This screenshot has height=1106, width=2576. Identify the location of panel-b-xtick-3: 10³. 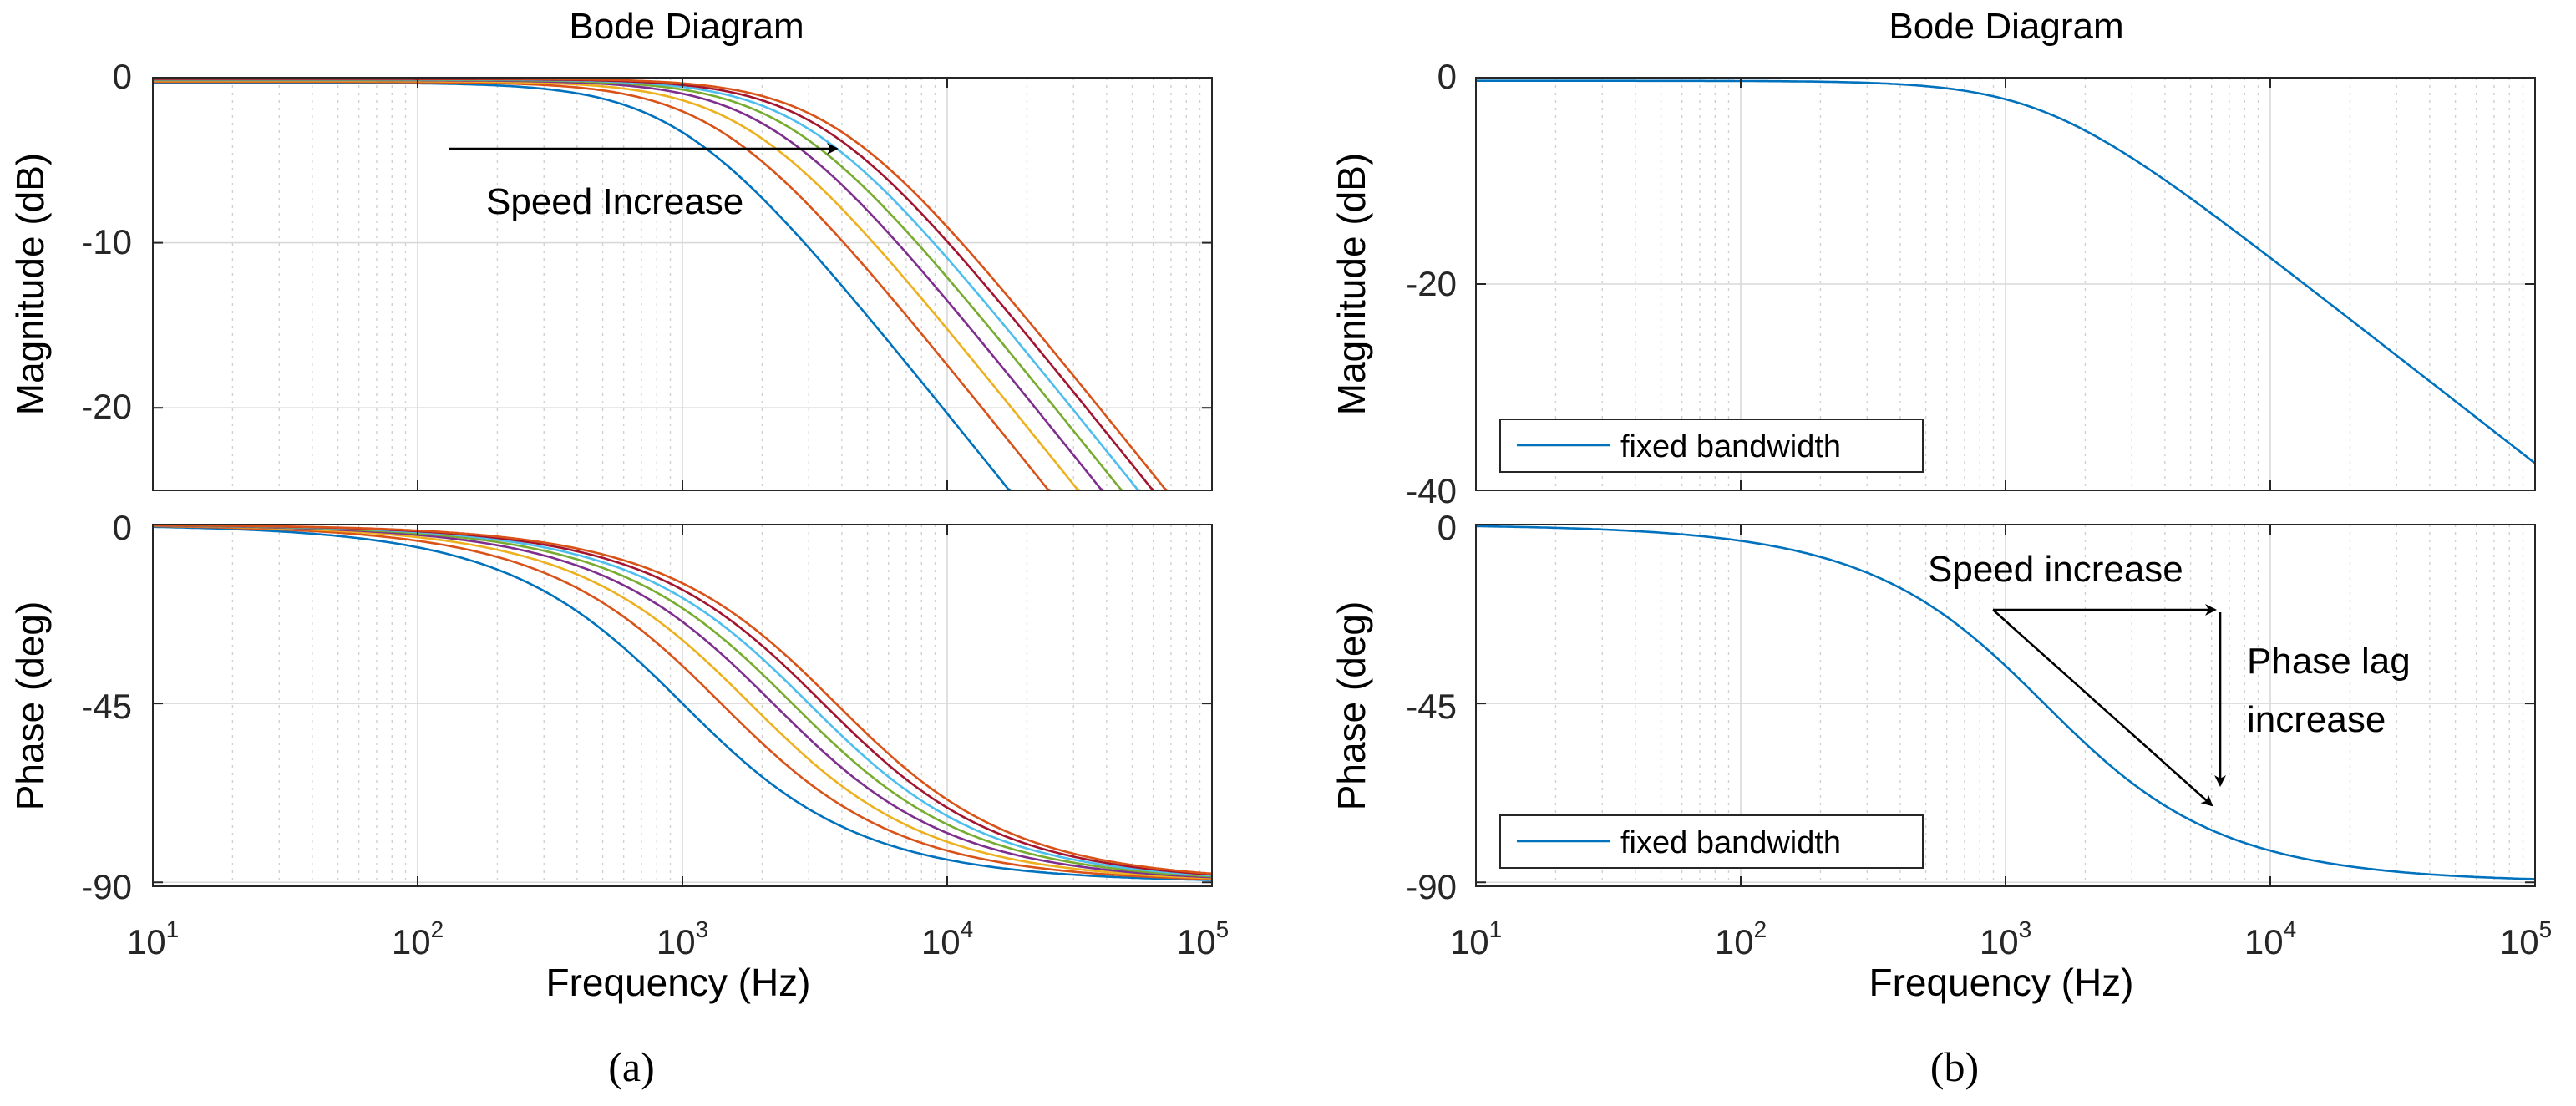
(2005, 938).